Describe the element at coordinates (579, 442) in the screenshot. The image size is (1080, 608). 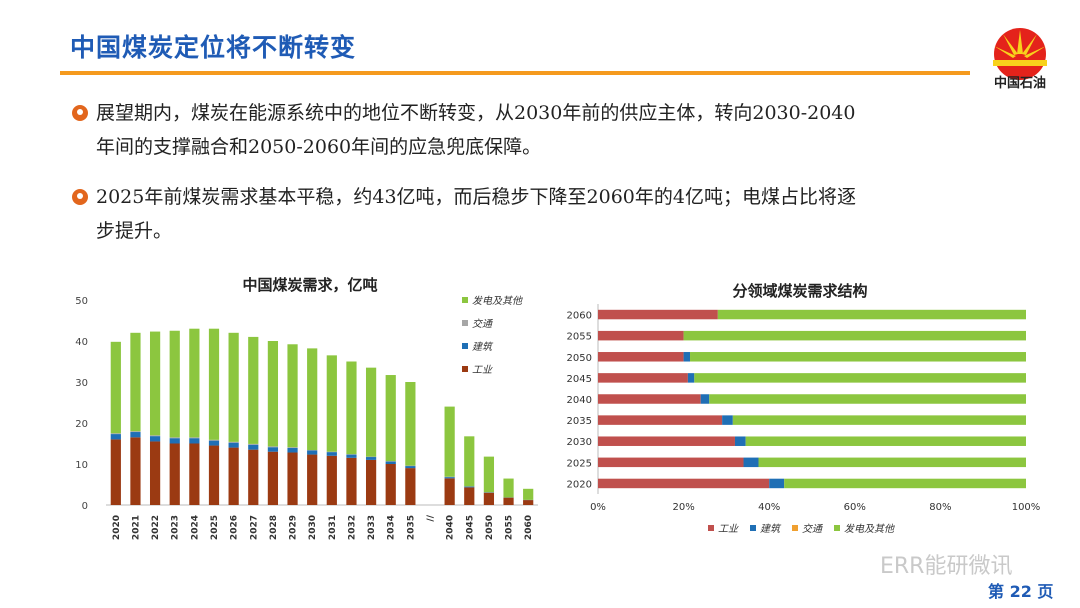
I see `y-tick-label: 2030` at that location.